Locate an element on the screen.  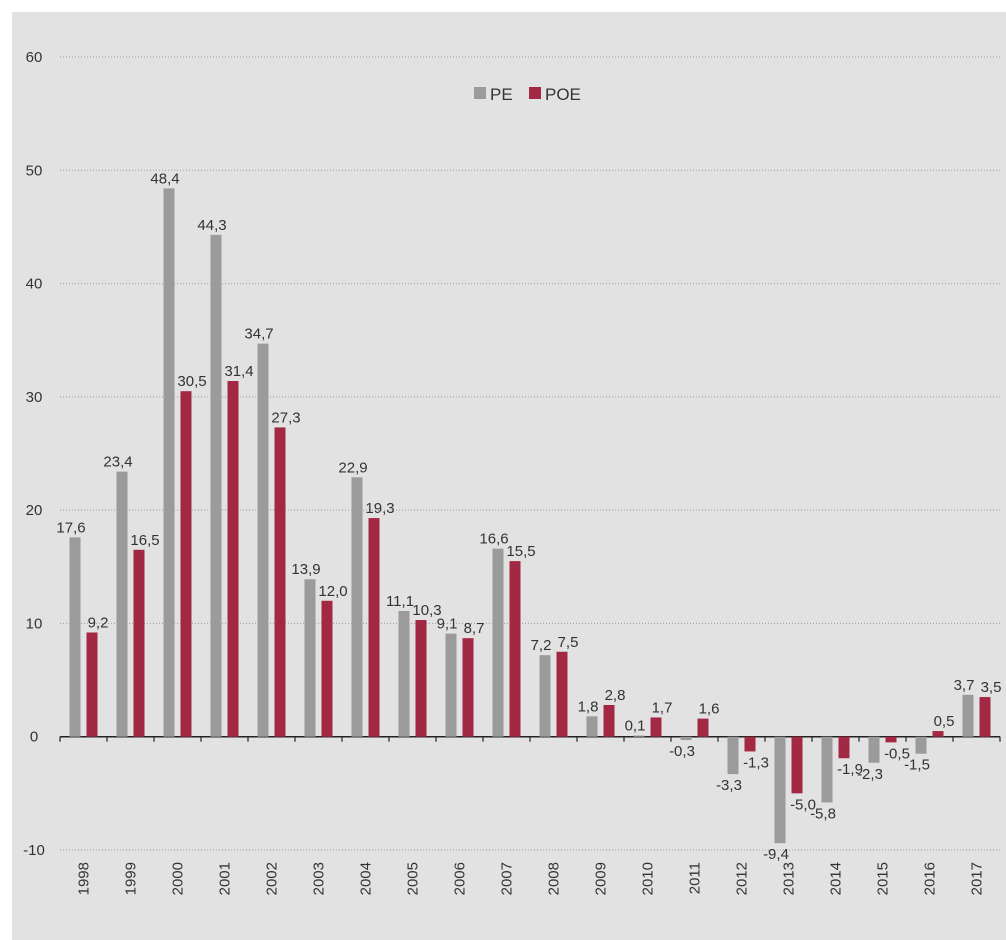
y-tick-label: 0 is located at coordinates (34, 737).